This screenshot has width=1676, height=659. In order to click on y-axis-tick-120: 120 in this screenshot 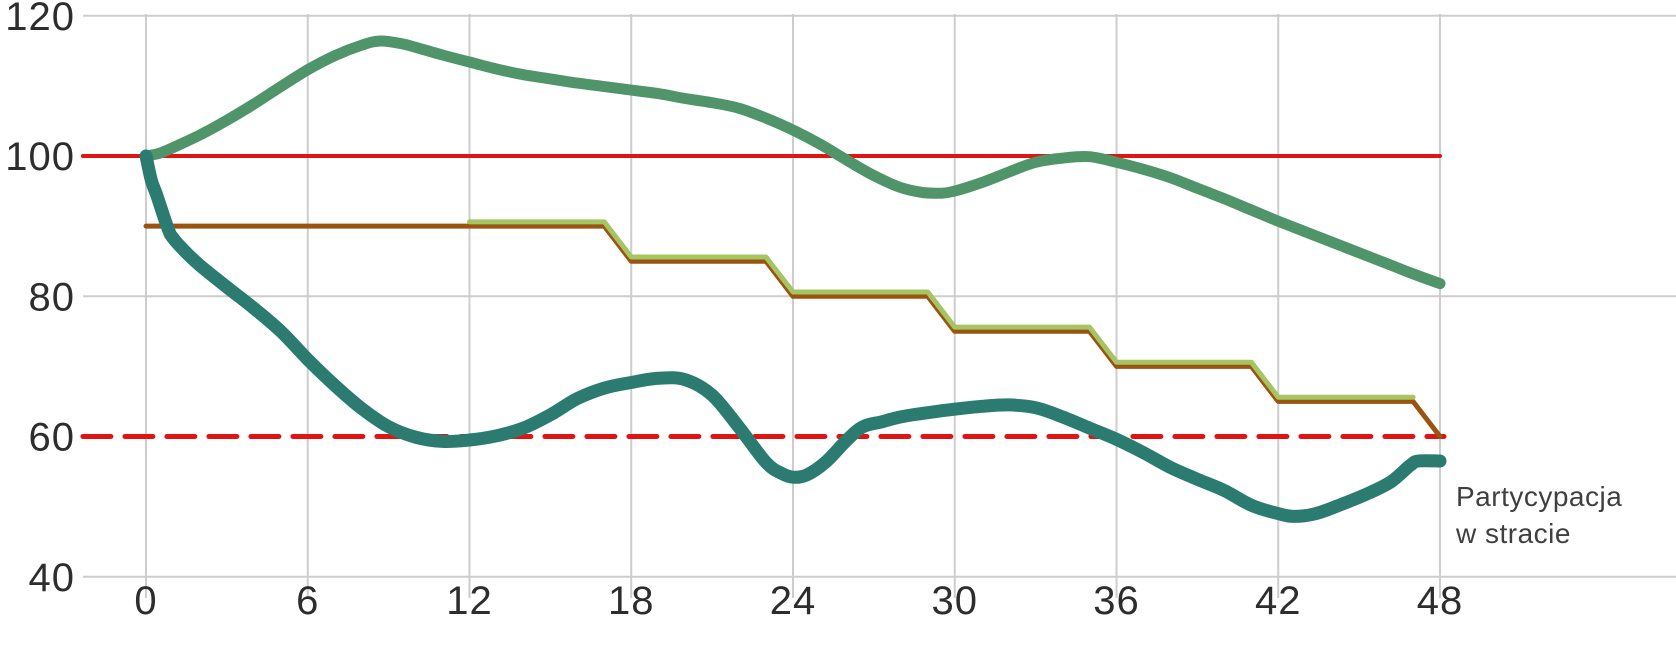, I will do `click(40, 19)`.